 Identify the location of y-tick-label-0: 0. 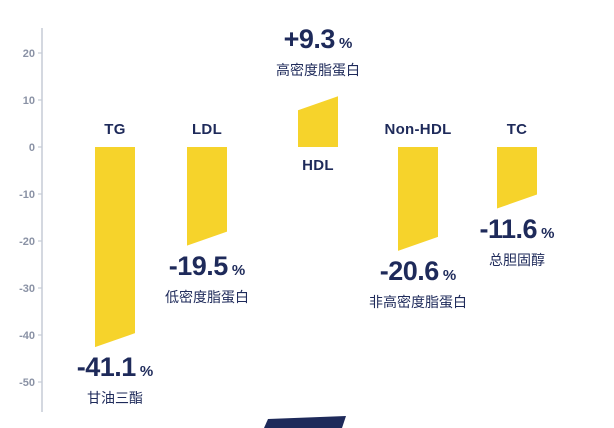
(32, 148).